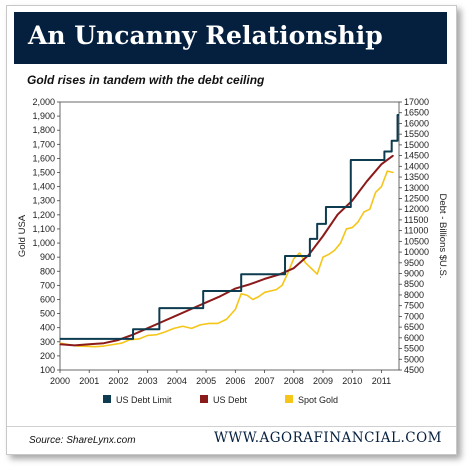  Describe the element at coordinates (144, 400) in the screenshot. I see `us-debt-limit-legend-label: US Debt Limit` at that location.